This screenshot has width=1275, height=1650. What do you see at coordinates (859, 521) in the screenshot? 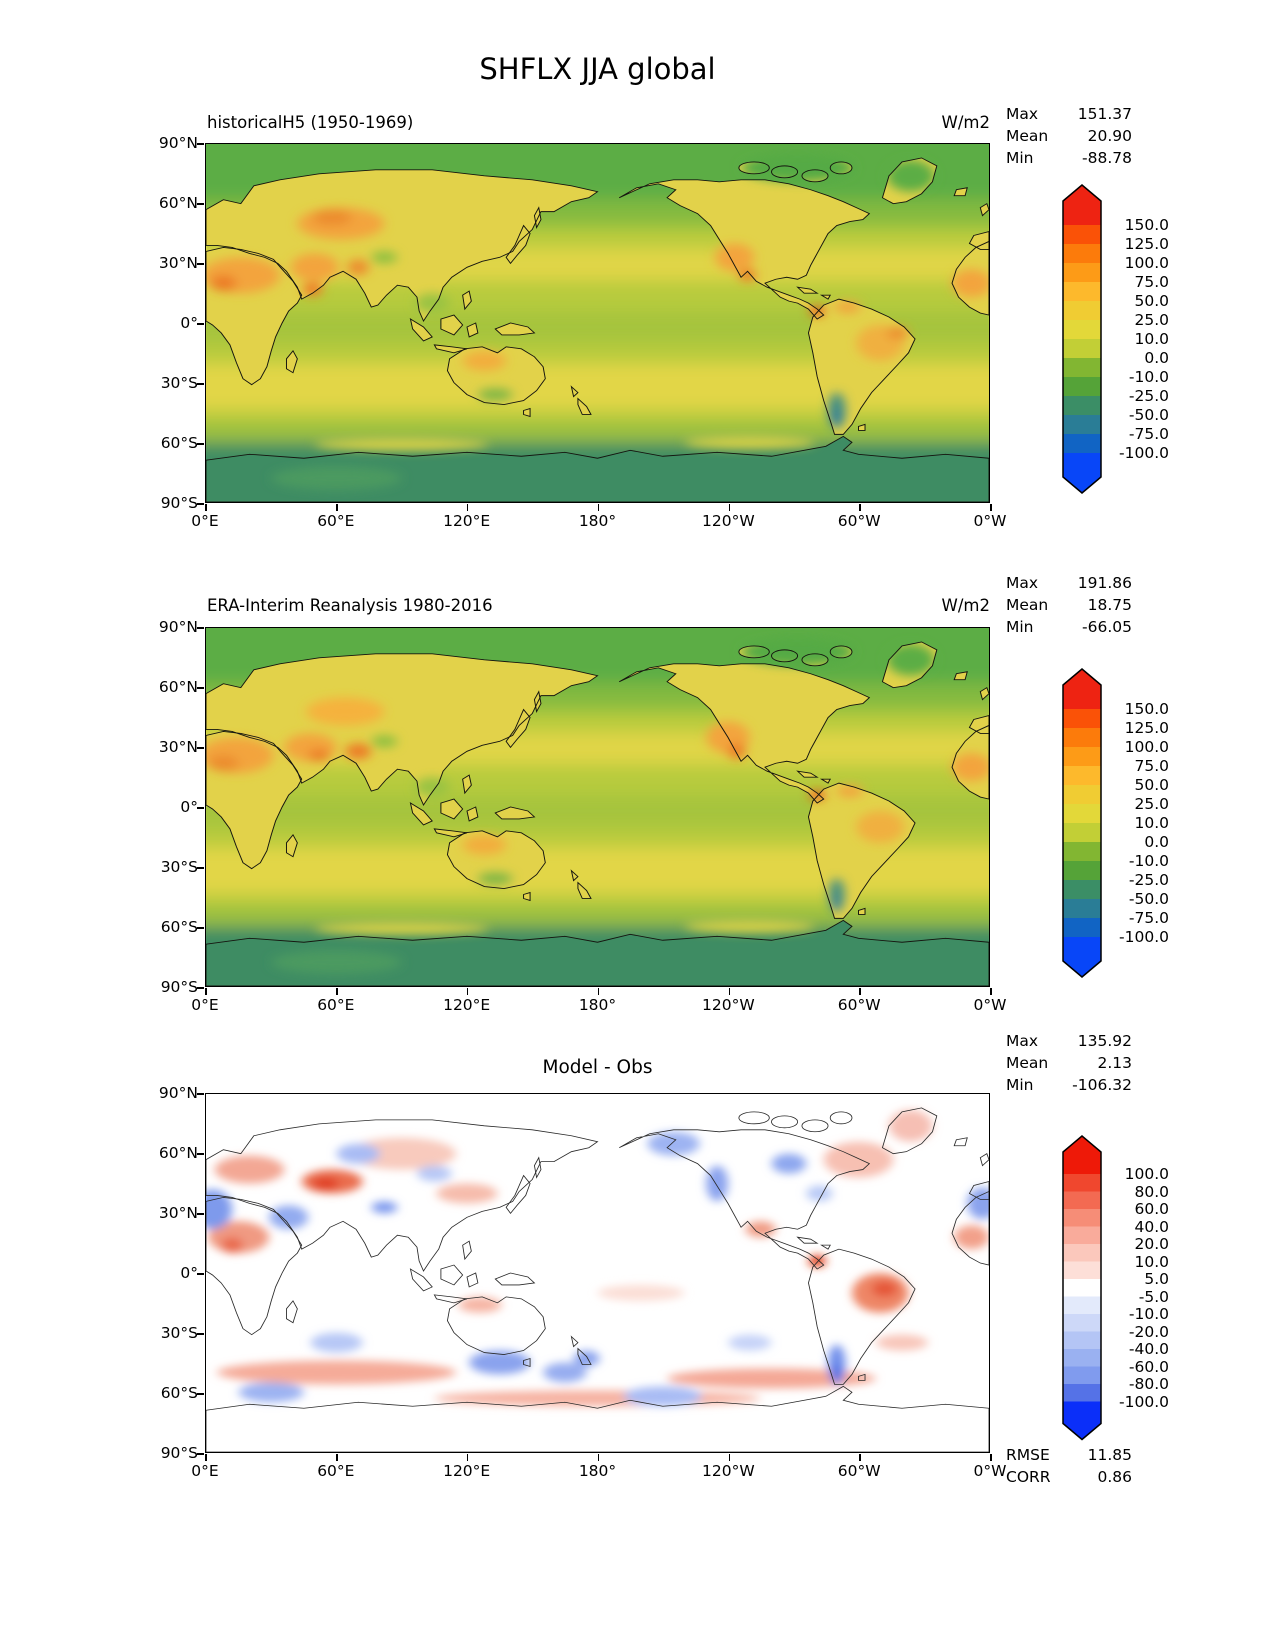
I see `x-tick-label: 60°W` at bounding box center [859, 521].